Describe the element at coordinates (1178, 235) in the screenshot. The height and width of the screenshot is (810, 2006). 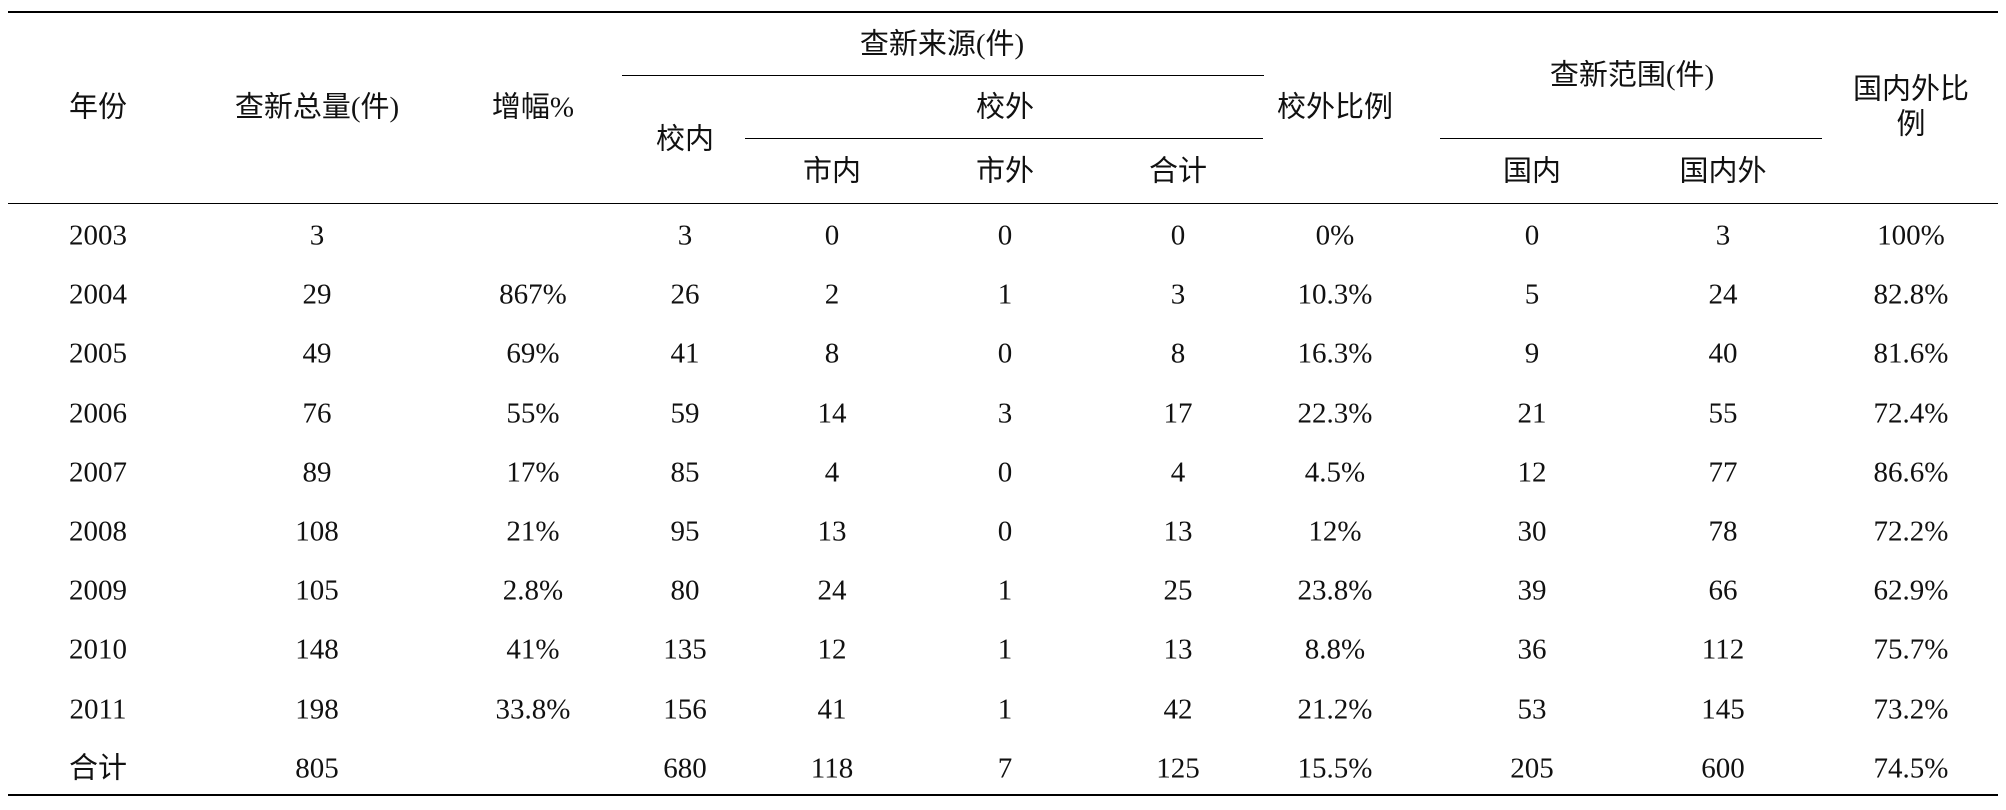
I see `cell-subtotal: 0` at that location.